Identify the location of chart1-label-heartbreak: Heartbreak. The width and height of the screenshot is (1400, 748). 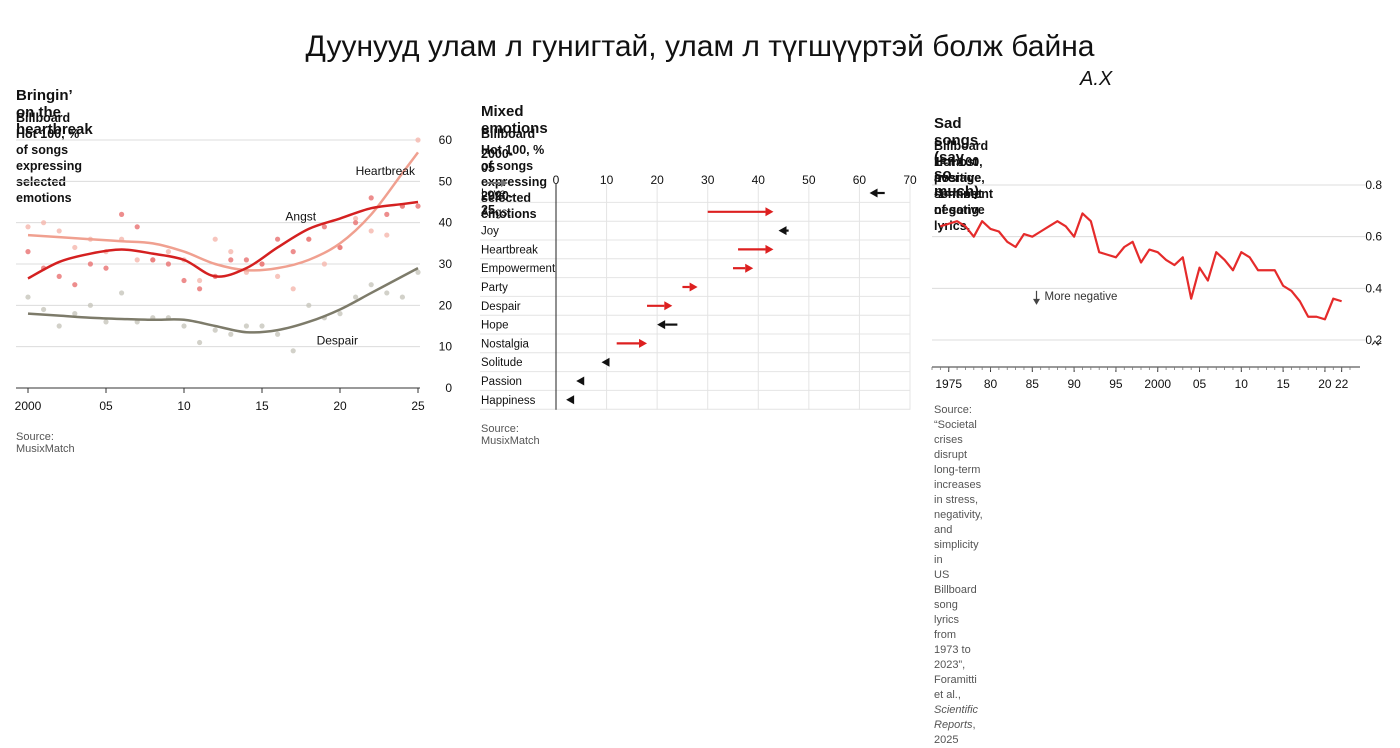
(386, 171).